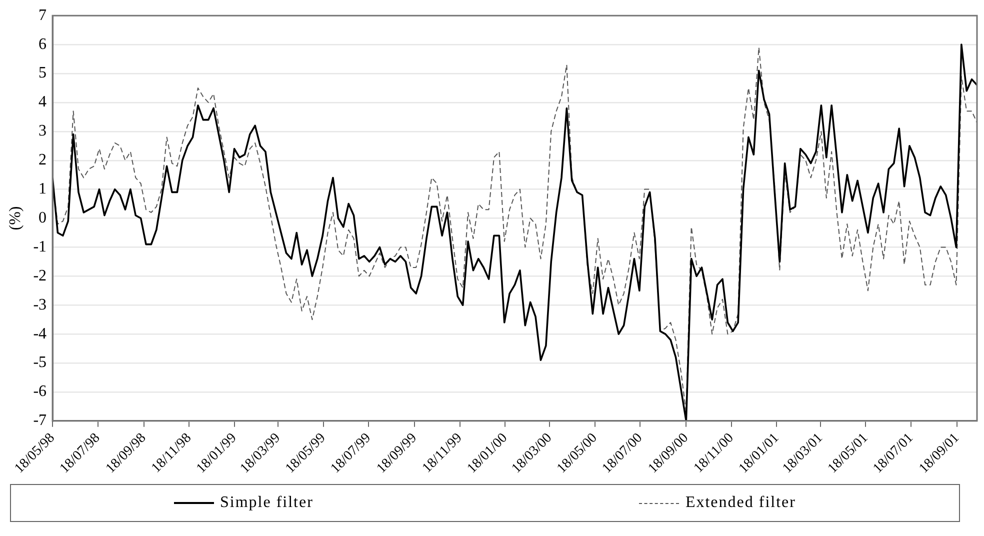 The width and height of the screenshot is (984, 536). What do you see at coordinates (40, 421) in the screenshot?
I see `y-tick-label: -7` at bounding box center [40, 421].